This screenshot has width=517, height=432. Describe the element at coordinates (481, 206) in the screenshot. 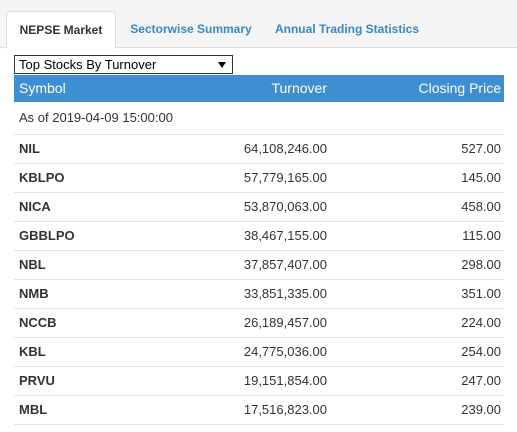

I see `row-closing-price: 458.00` at that location.